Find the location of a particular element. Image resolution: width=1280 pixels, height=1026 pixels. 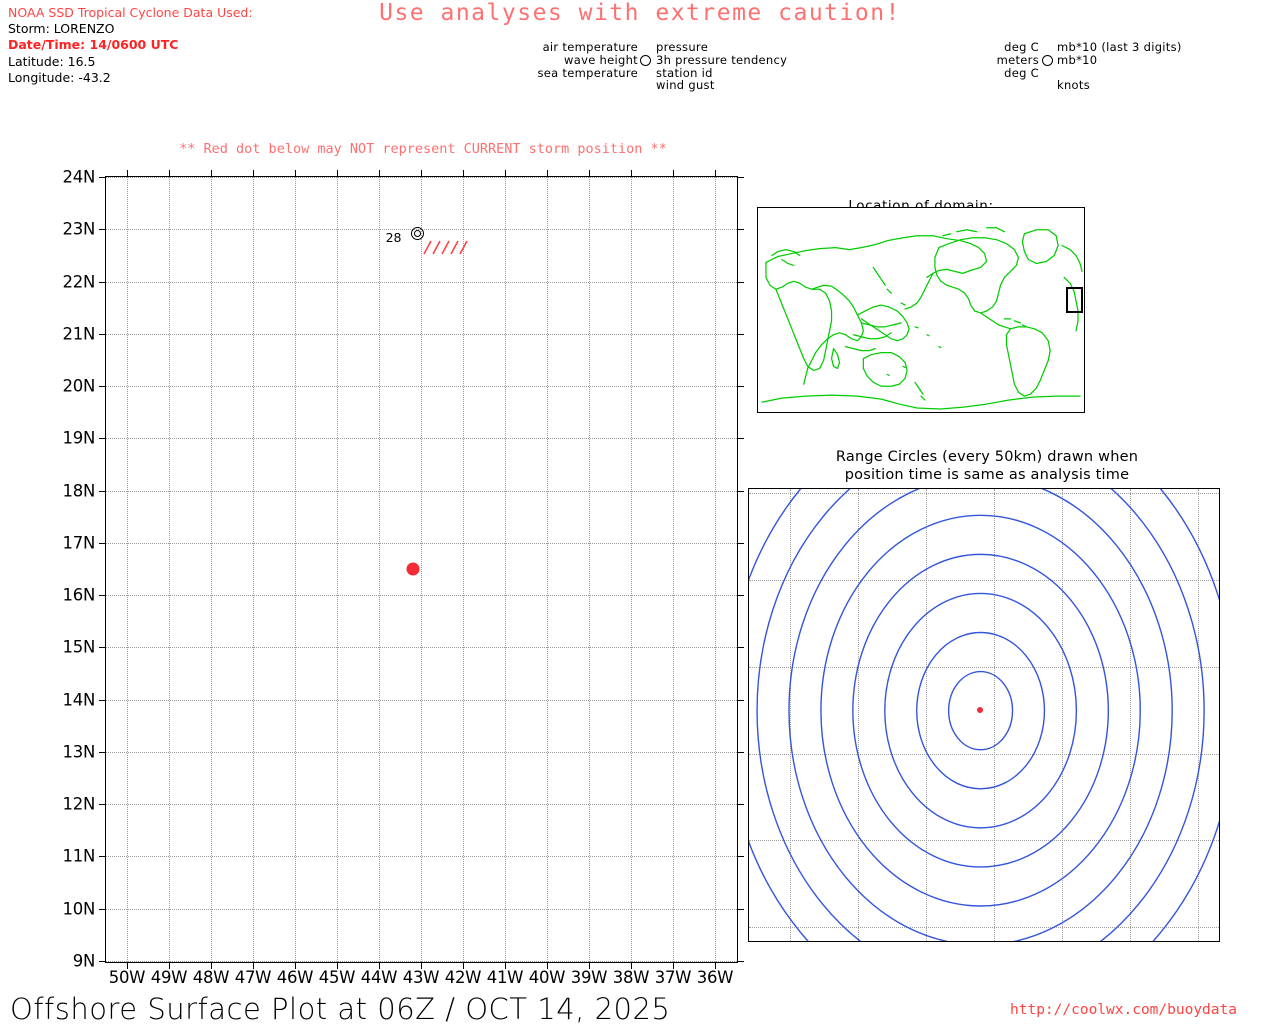

legend-row-1: air temperature pressure is located at coordinates (653, 47).